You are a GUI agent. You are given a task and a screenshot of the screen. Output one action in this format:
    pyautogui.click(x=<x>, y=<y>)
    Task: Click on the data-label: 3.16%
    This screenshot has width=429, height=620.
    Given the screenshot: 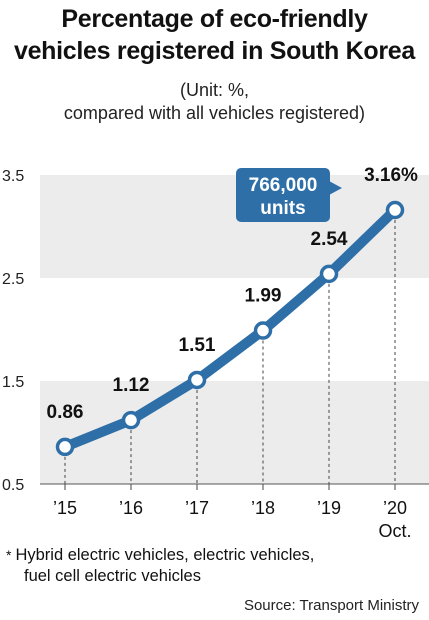 What is the action you would take?
    pyautogui.click(x=391, y=175)
    